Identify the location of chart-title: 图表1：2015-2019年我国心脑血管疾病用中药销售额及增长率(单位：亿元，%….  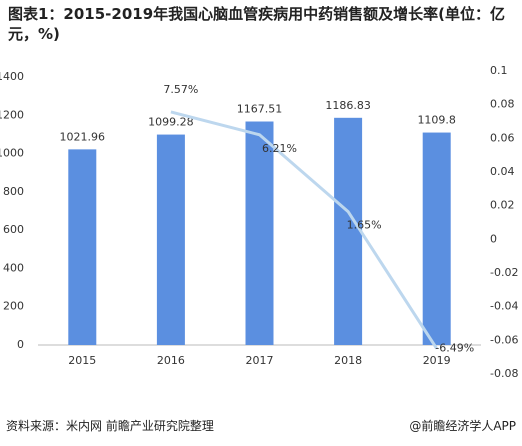
(257, 24).